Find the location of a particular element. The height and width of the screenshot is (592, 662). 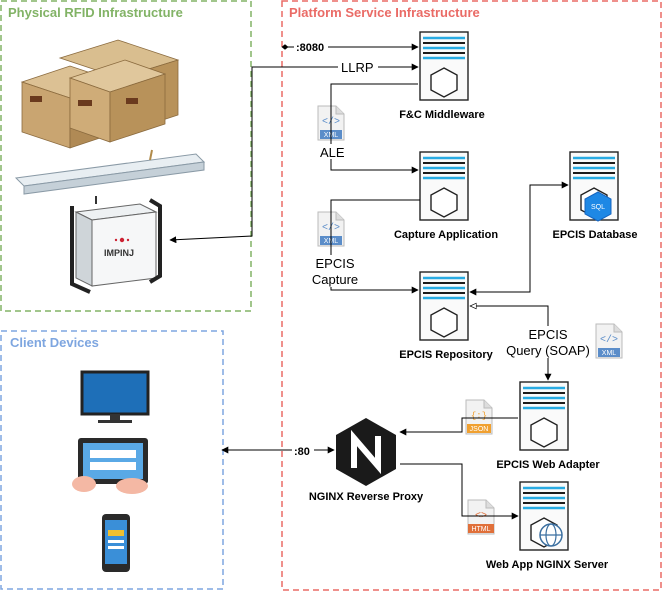

edge-label-epcis-capture-1: EPCIS is located at coordinates (334, 263).